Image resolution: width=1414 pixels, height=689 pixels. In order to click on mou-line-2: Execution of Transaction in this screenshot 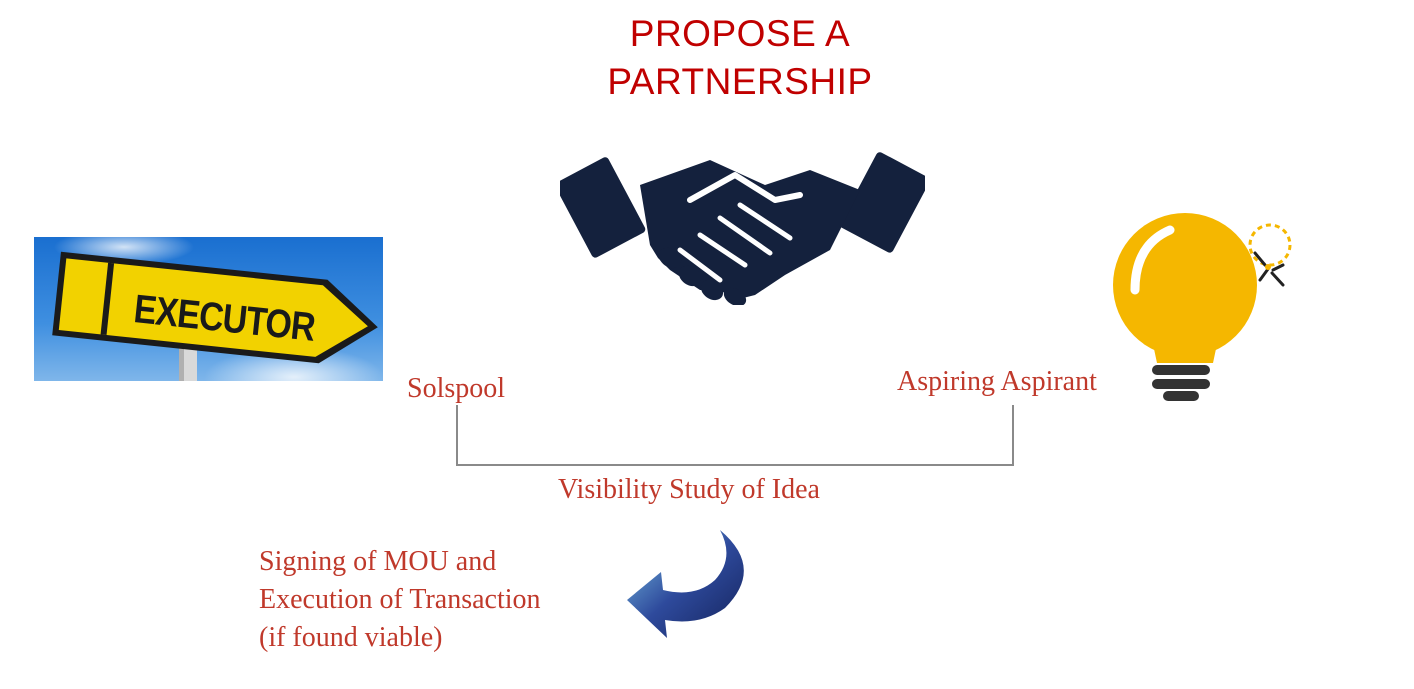, I will do `click(400, 599)`.